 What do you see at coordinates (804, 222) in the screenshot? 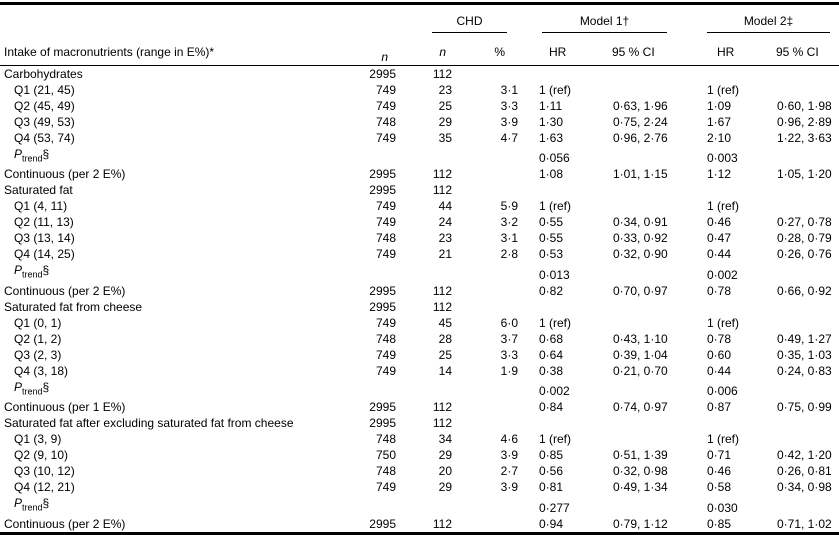
I see `cell-ci2: 0·27, 0·78` at bounding box center [804, 222].